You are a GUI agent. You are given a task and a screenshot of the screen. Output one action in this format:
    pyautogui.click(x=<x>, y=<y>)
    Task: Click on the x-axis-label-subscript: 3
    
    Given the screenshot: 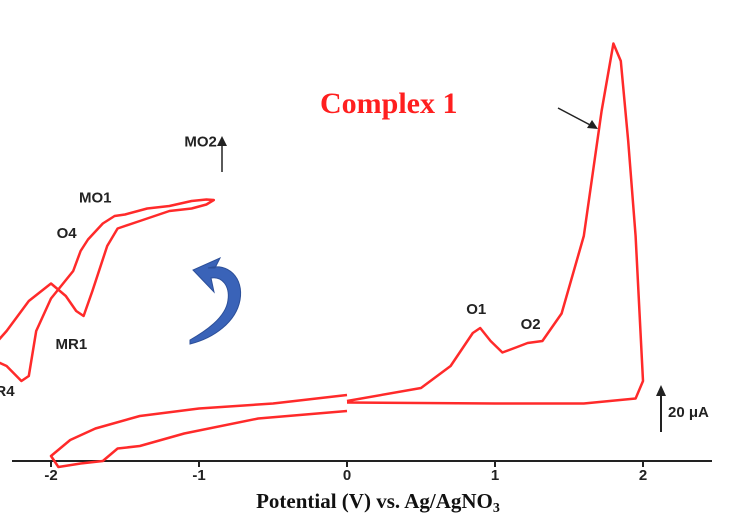 What is the action you would take?
    pyautogui.click(x=496, y=508)
    